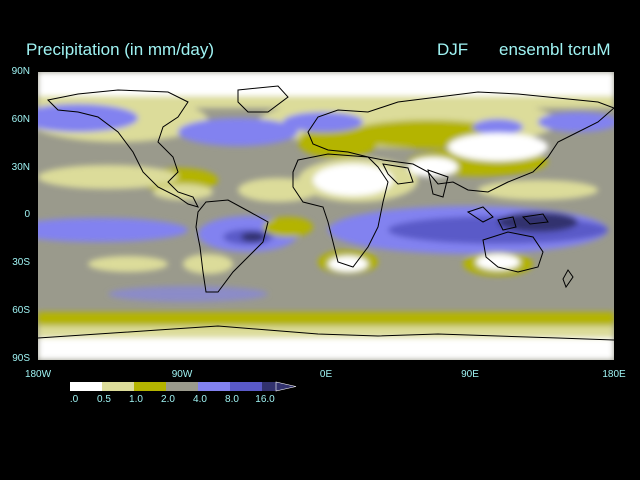 The image size is (640, 480). What do you see at coordinates (136, 399) in the screenshot?
I see `legend-label-2: 1.0` at bounding box center [136, 399].